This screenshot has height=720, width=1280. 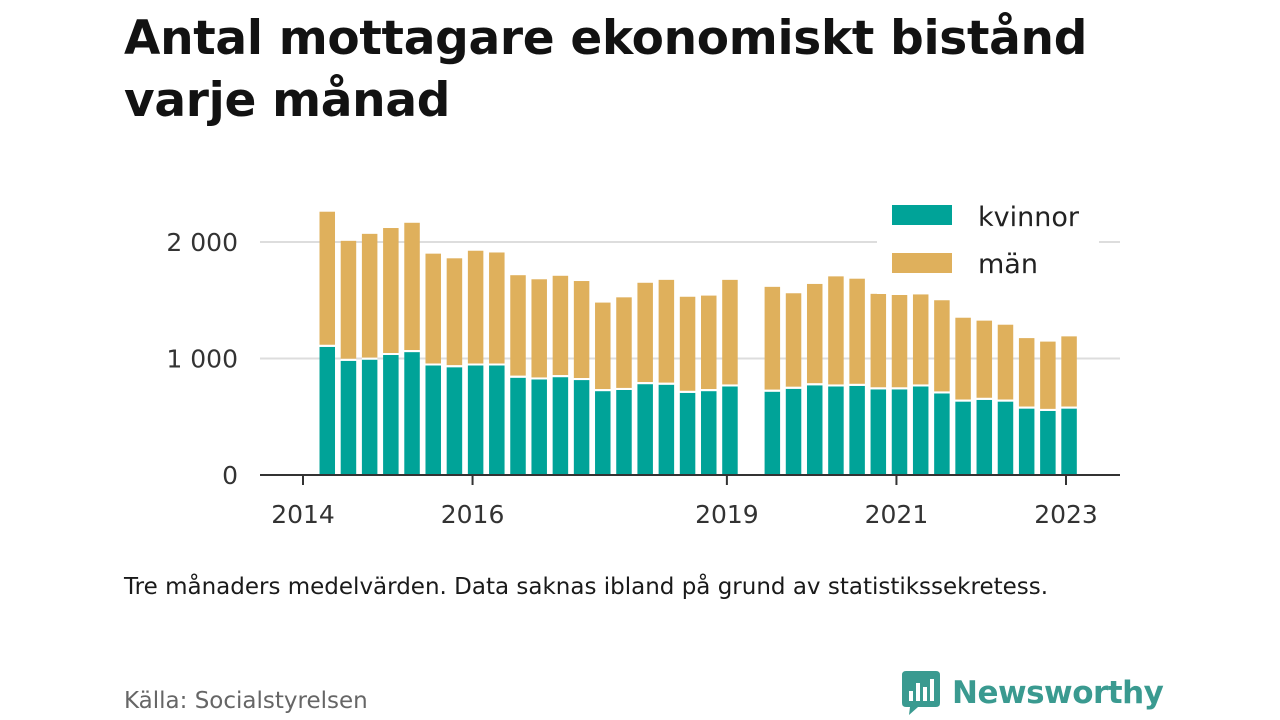 What do you see at coordinates (1066, 514) in the screenshot?
I see `x-tick-label: 2023` at bounding box center [1066, 514].